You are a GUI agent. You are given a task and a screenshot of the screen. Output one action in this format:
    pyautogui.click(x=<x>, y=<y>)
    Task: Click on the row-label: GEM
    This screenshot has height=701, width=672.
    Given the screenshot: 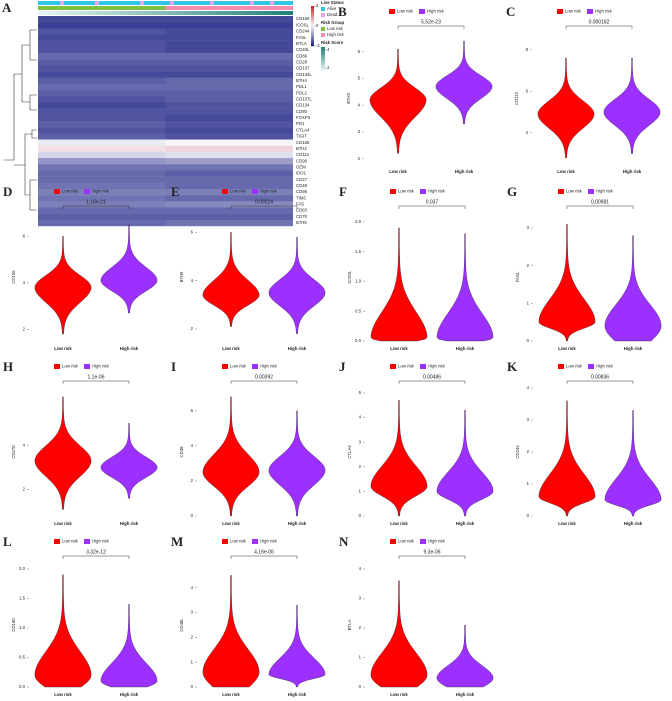 What is the action you would take?
    pyautogui.click(x=301, y=166)
    